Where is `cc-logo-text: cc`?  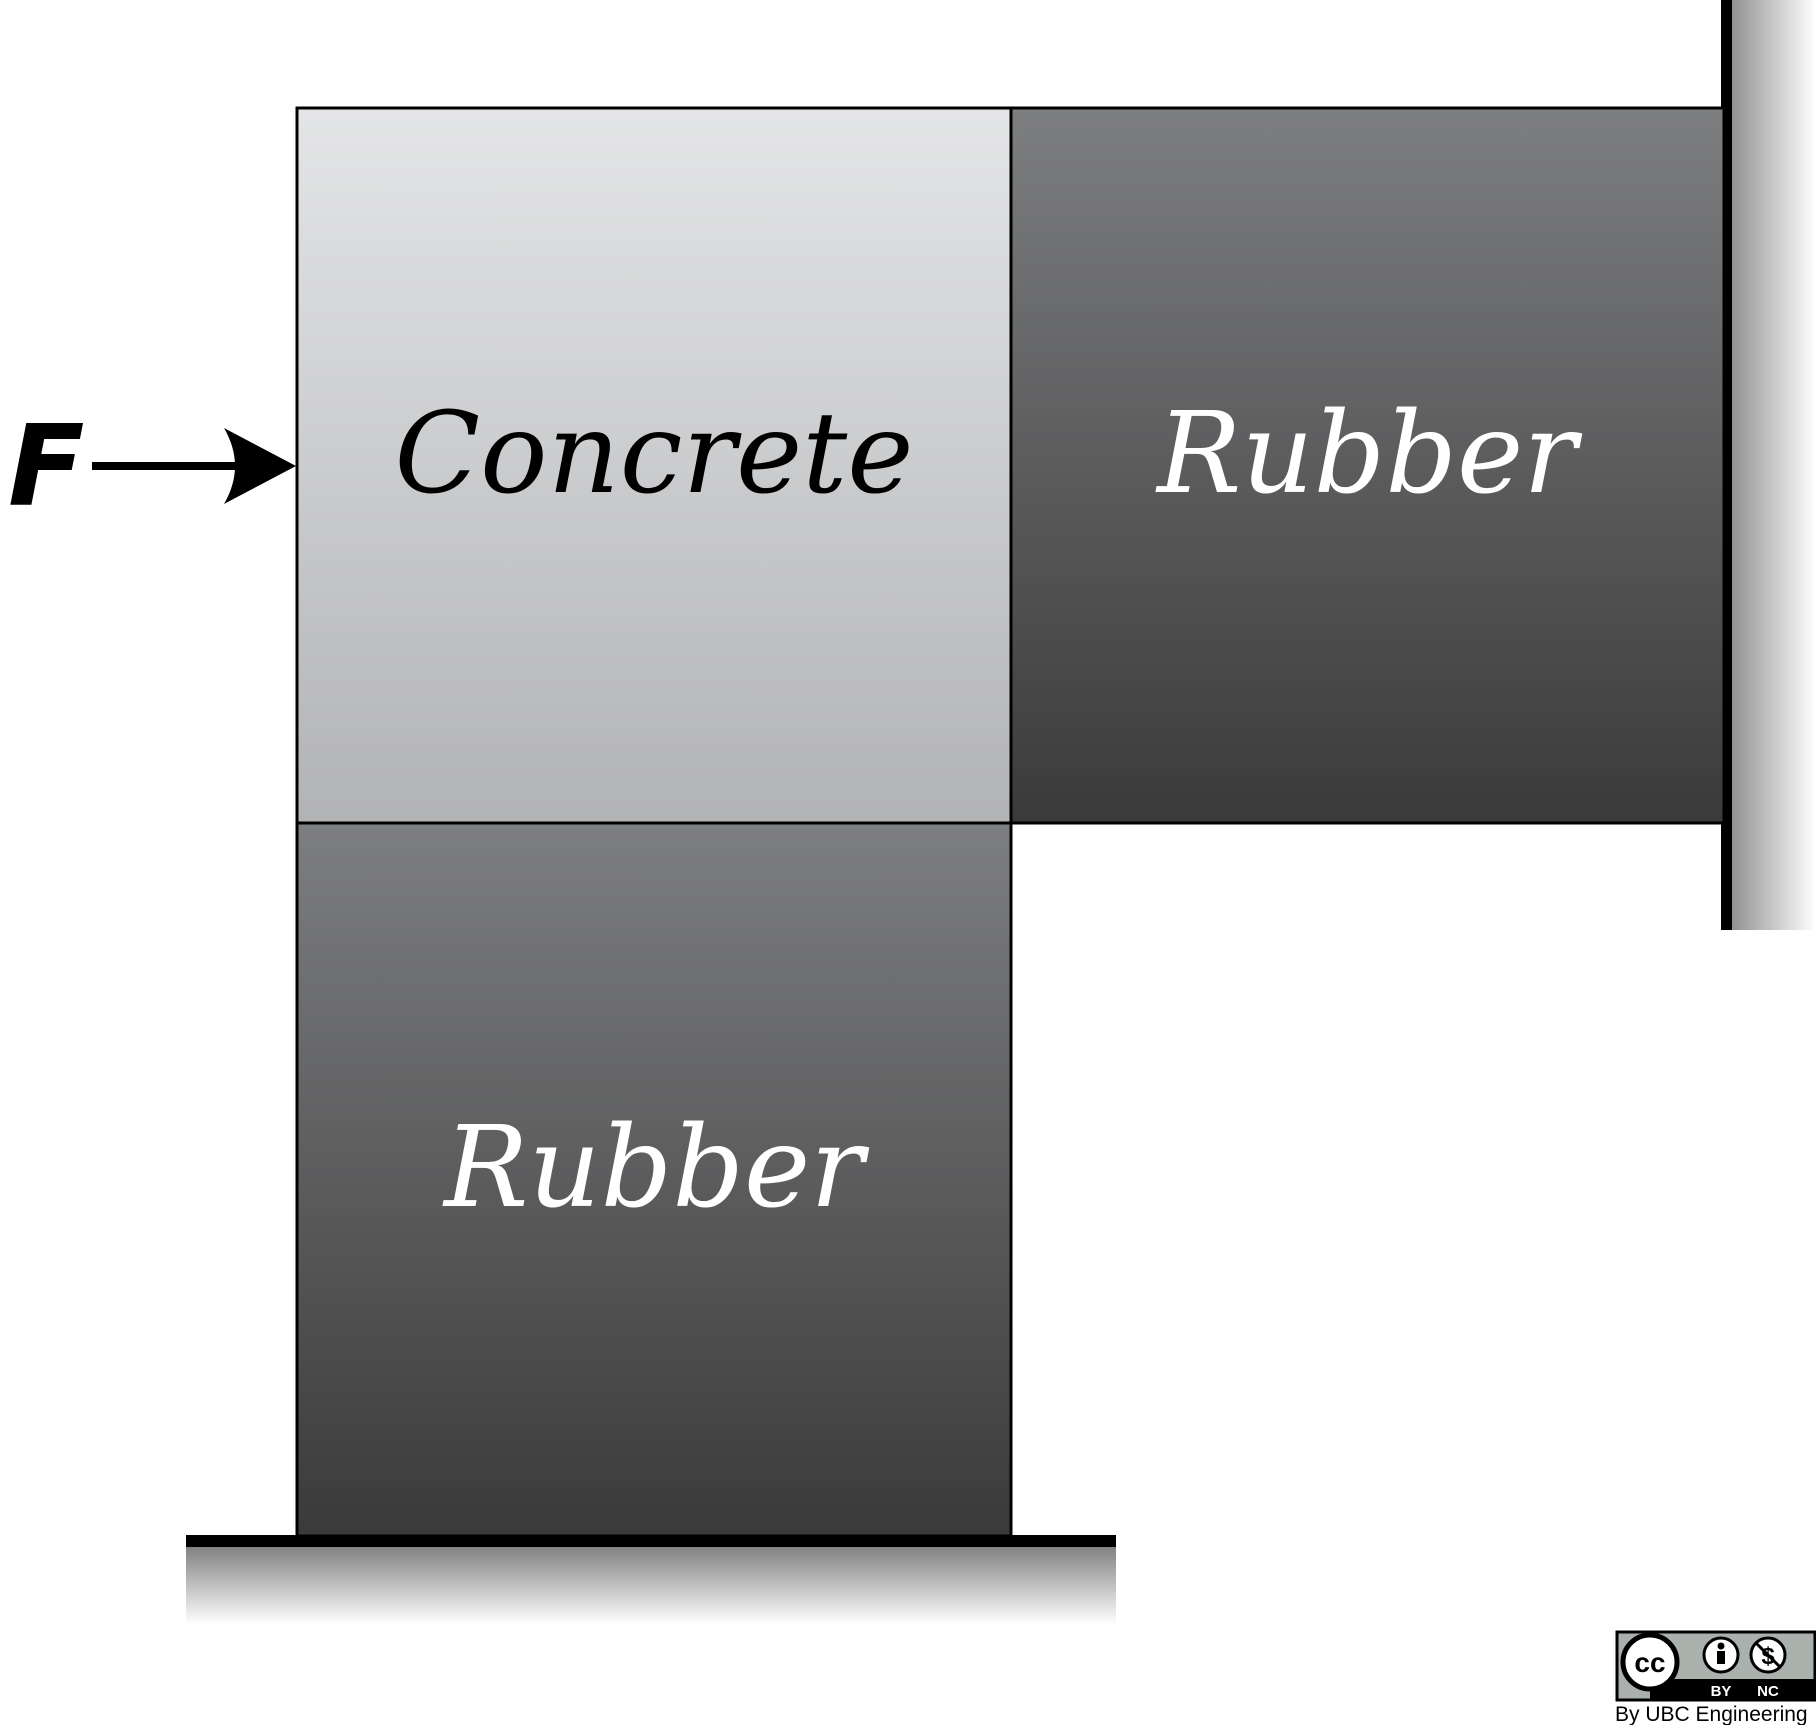
cc-logo-text: cc is located at coordinates (1649, 1662).